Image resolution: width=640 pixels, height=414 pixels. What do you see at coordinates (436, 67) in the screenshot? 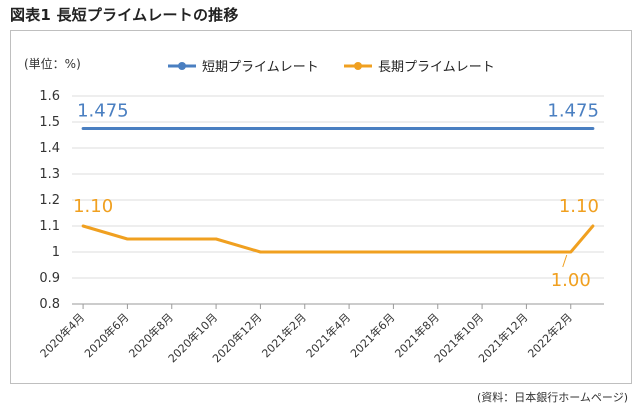
I see `legend-label: 長期プライムレート` at bounding box center [436, 67].